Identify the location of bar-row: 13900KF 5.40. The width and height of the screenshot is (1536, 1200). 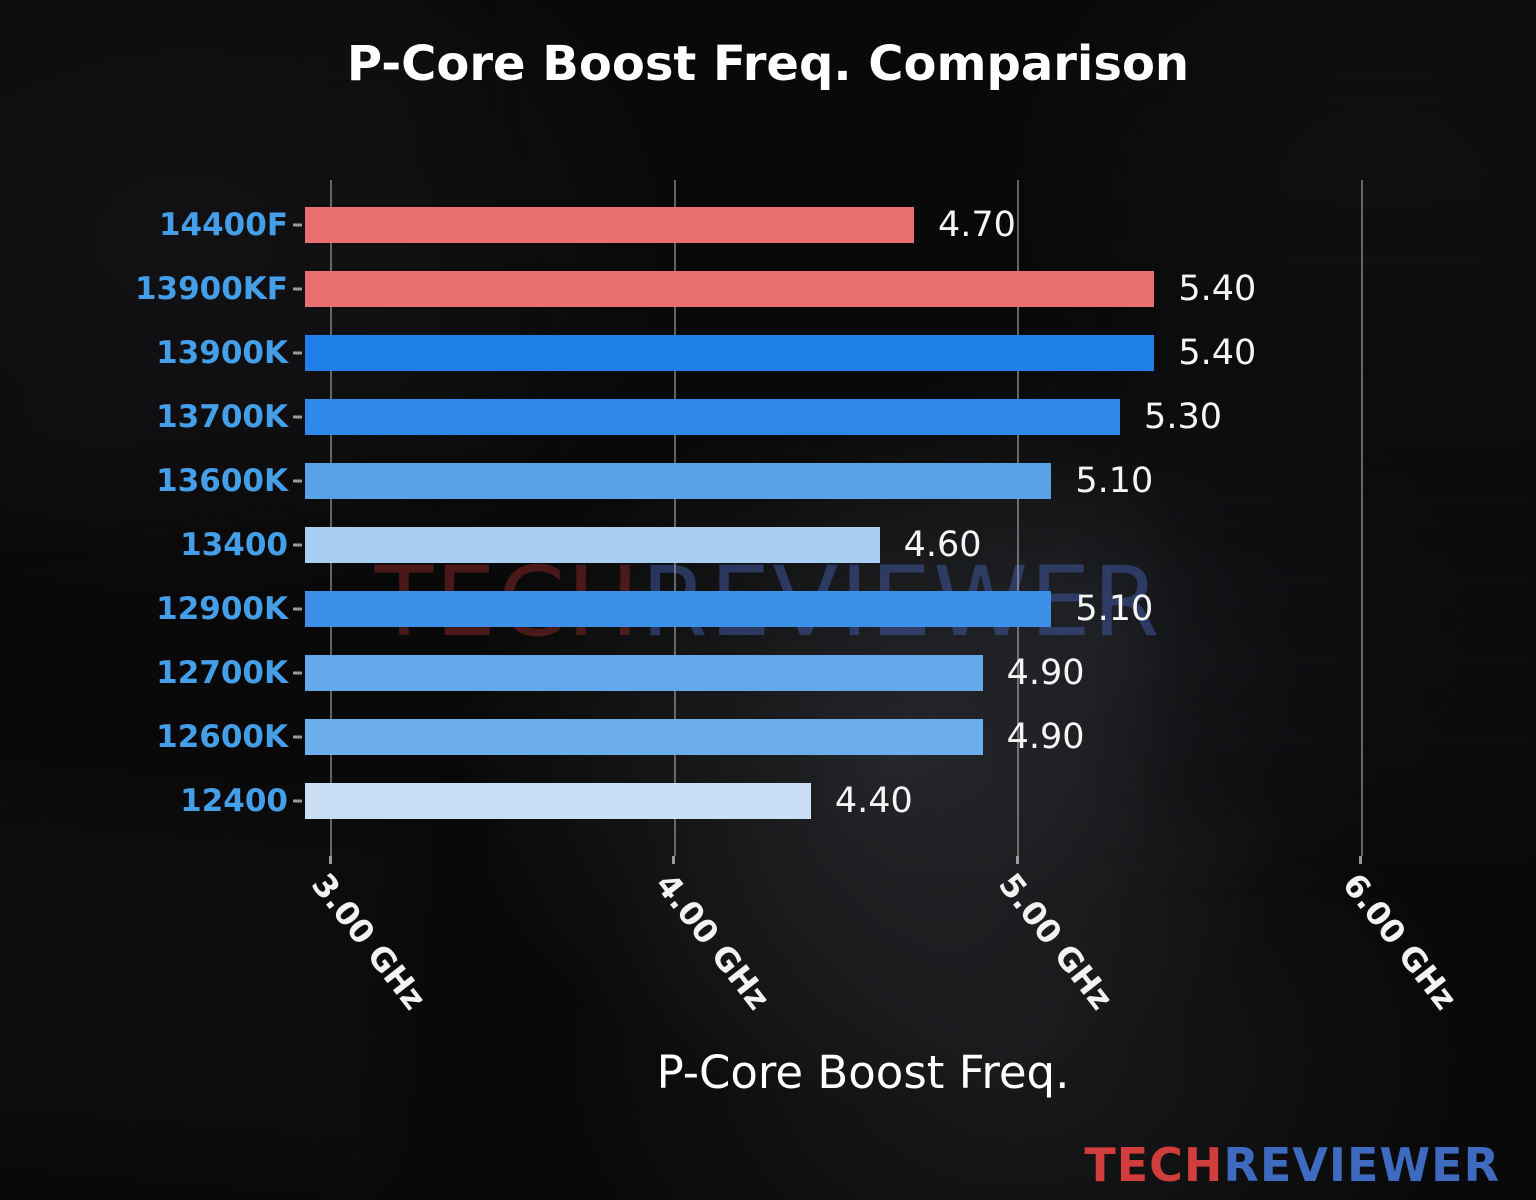
(778, 289).